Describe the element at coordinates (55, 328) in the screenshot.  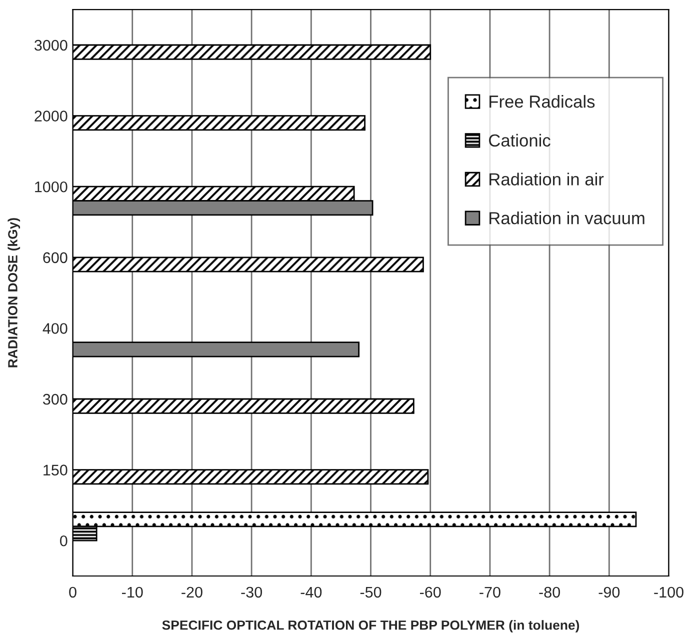
I see `y-tick-label: 400` at that location.